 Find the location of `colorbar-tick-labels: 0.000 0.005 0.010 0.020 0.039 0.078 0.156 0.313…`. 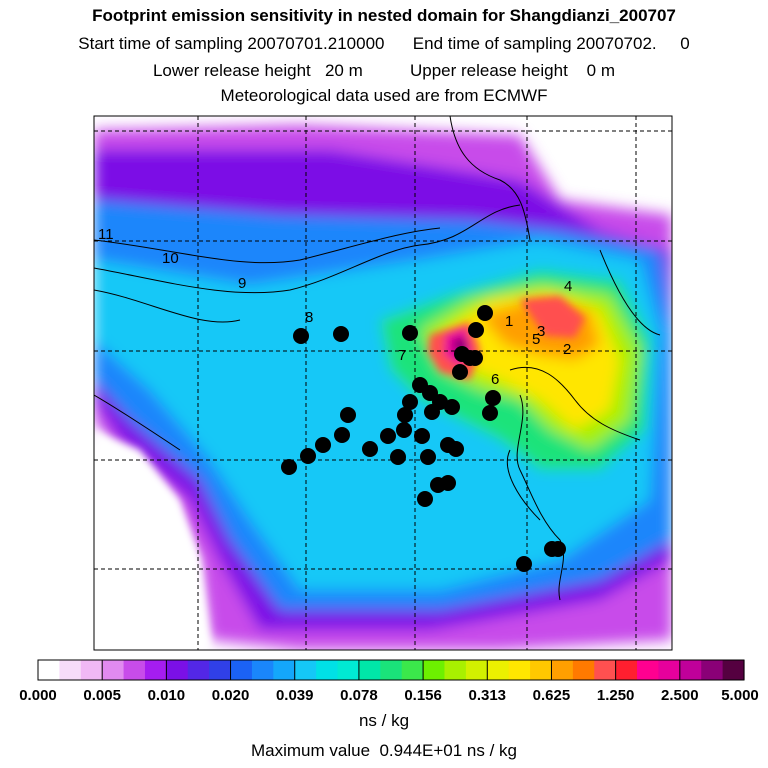

colorbar-tick-labels: 0.000 0.005 0.010 0.020 0.039 0.078 0.156 0.313… is located at coordinates (389, 695).